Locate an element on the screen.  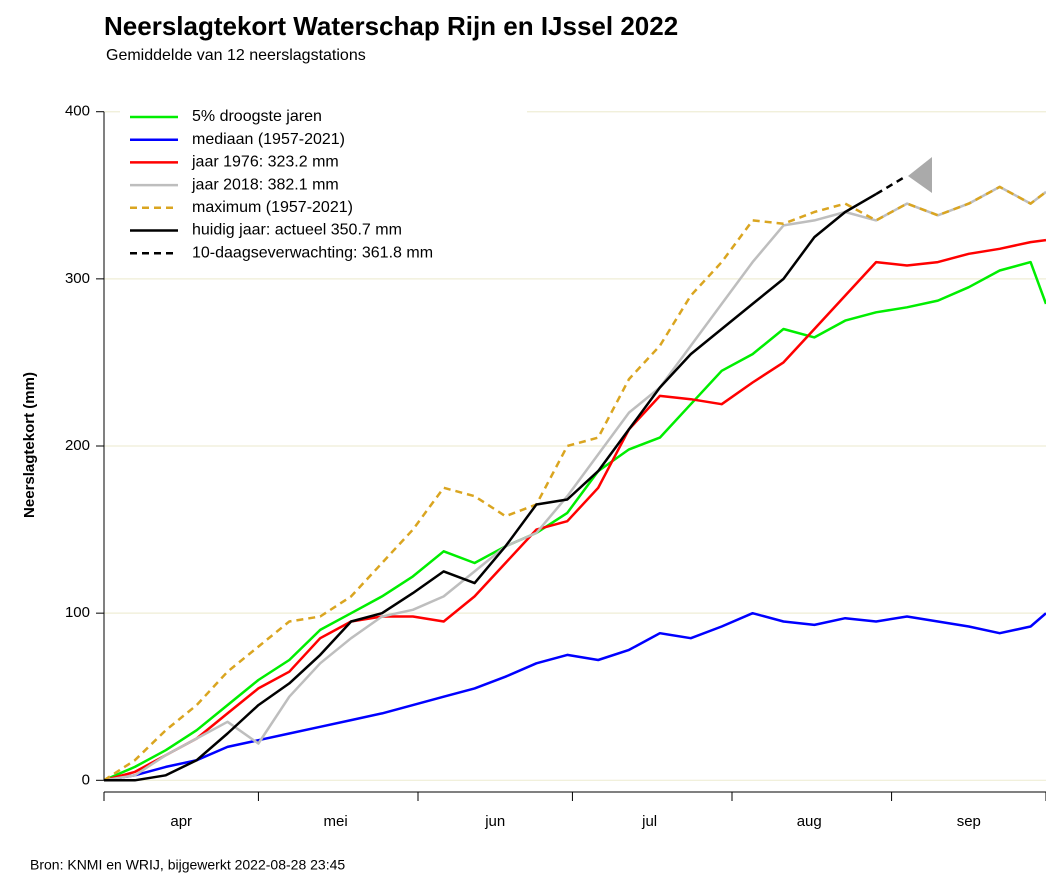
legend-label: 10-daagseverwachting: 361.8 mm is located at coordinates (312, 252).